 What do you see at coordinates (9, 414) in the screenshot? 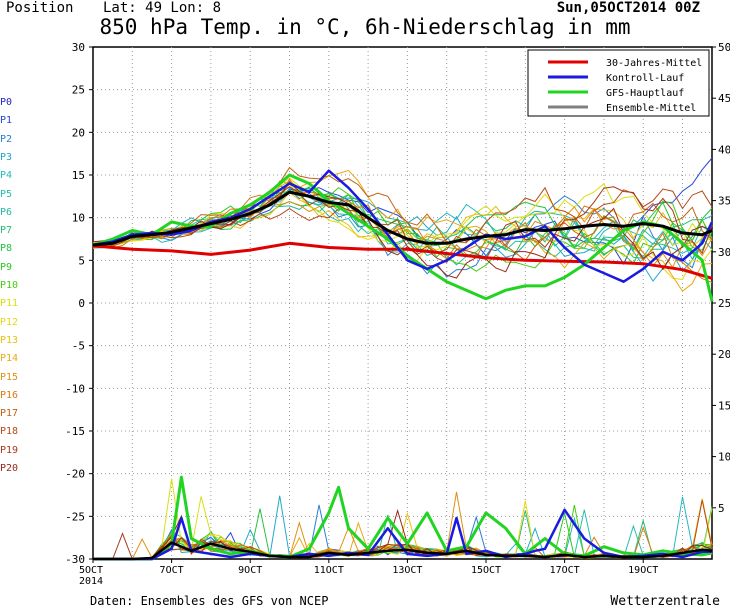
I see `member-label-p17: P17` at bounding box center [9, 414].